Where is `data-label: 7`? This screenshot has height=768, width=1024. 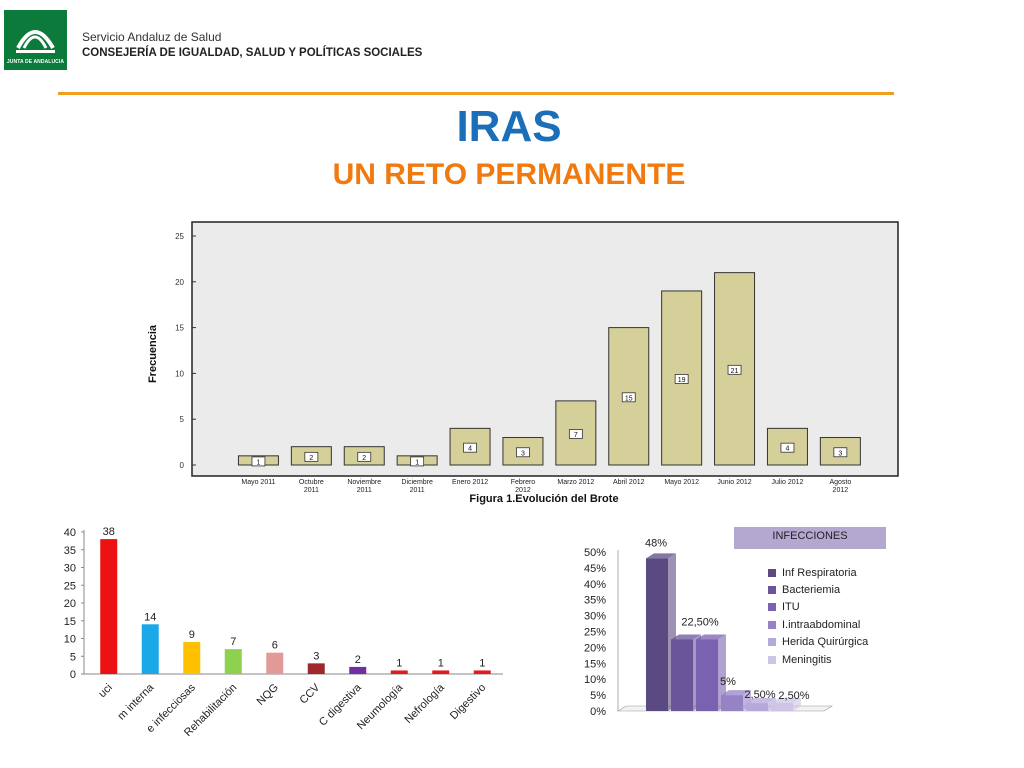
data-label: 7 is located at coordinates (576, 435).